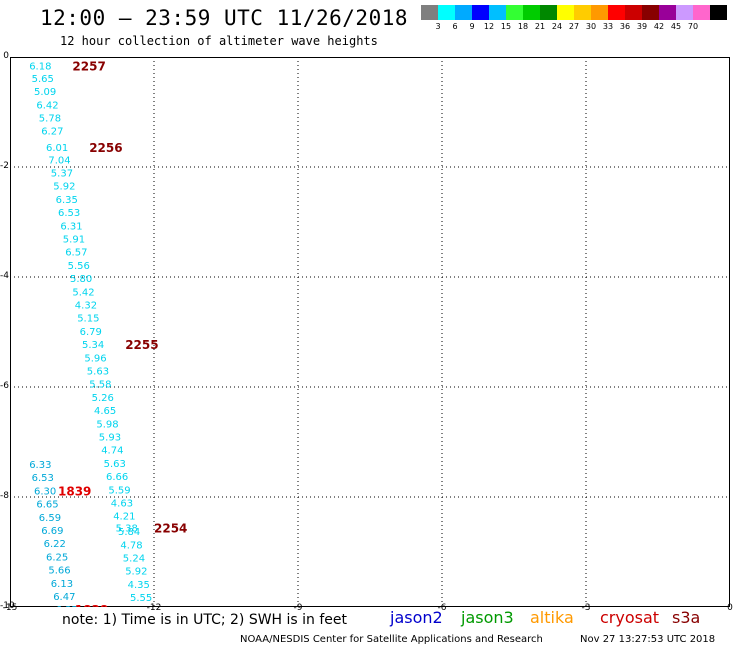  What do you see at coordinates (55, 544) in the screenshot?
I see `wave-height-point: 6.22` at bounding box center [55, 544].